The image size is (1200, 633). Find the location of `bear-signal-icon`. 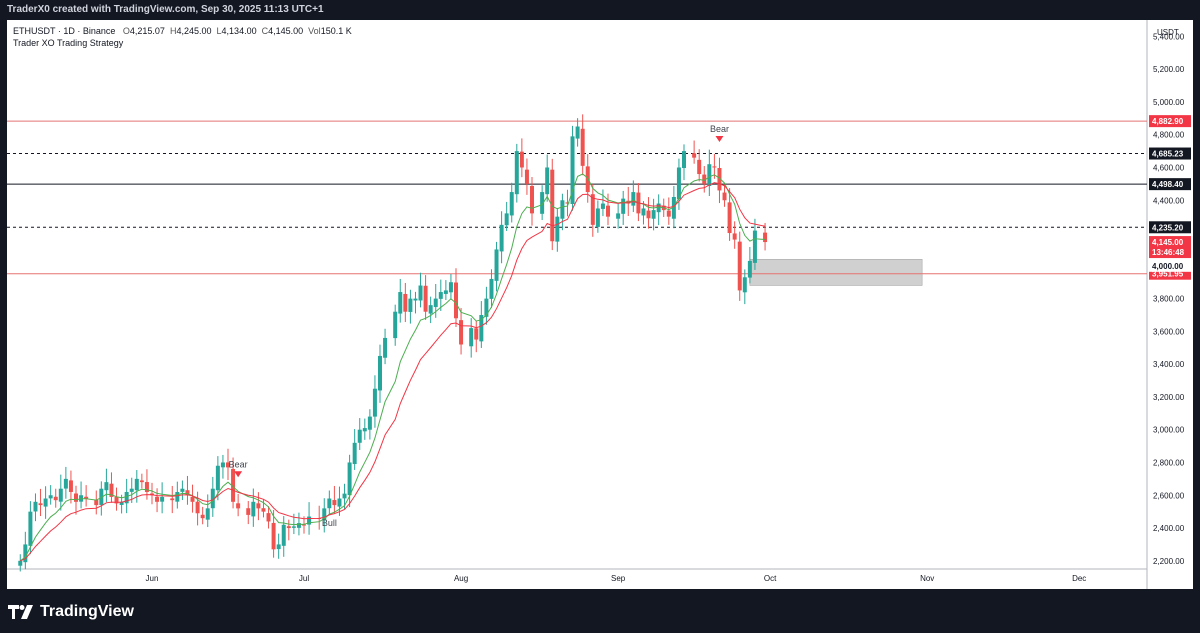

bear-signal-icon is located at coordinates (719, 139).